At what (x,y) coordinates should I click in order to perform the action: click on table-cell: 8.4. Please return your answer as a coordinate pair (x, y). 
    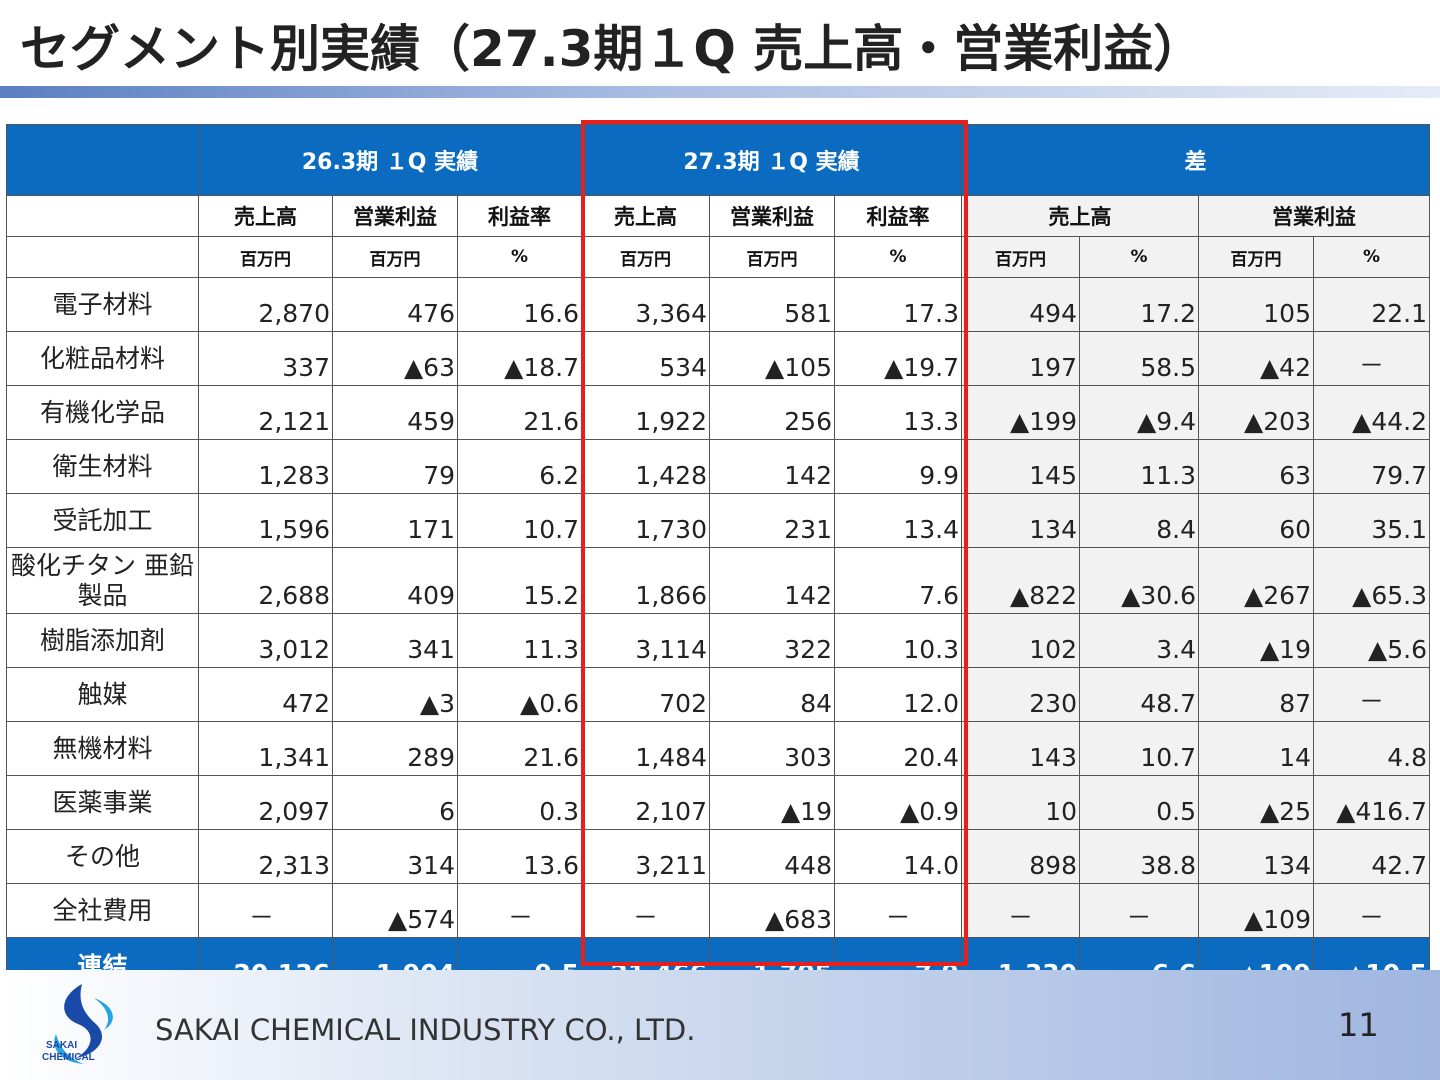
    Looking at the image, I should click on (1139, 520).